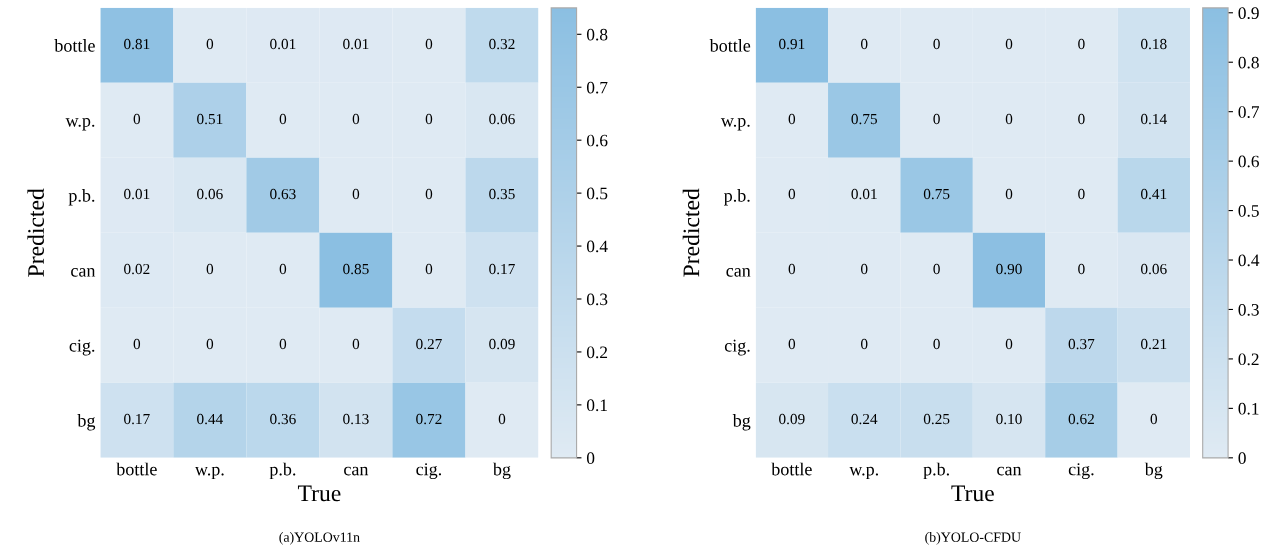 This screenshot has width=1270, height=559. What do you see at coordinates (792, 419) in the screenshot?
I see `data-label: 0.09` at bounding box center [792, 419].